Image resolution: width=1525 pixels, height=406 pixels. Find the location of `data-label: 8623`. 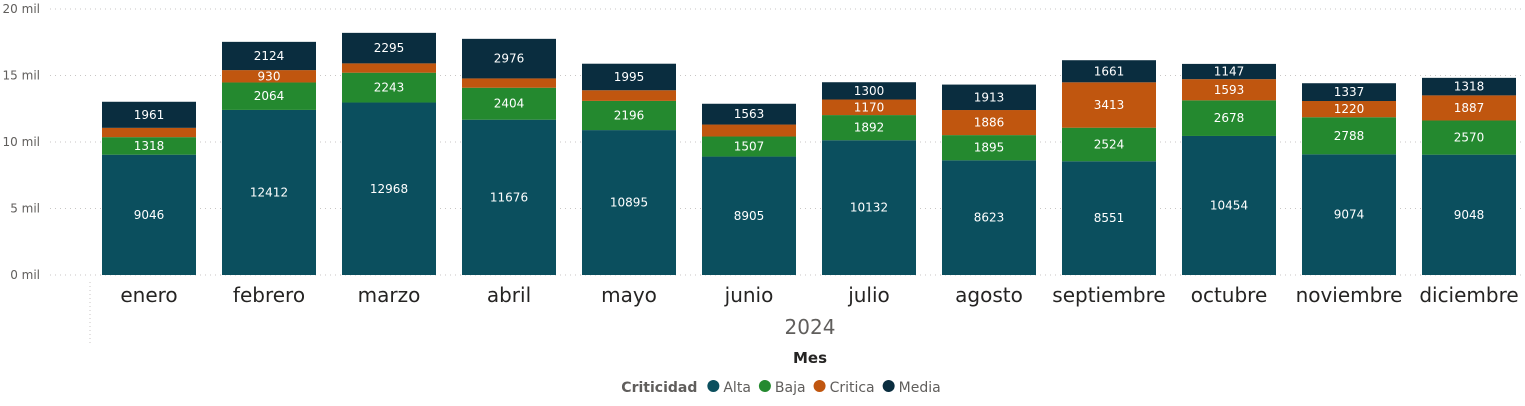

data-label: 8623 is located at coordinates (989, 218).